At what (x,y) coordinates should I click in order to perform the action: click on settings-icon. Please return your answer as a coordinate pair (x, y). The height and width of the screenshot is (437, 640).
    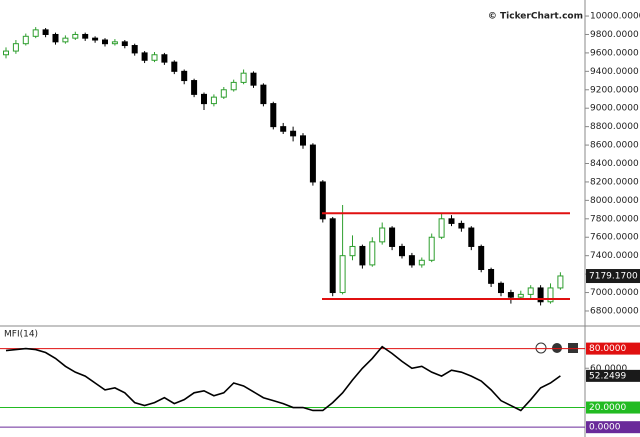
    Looking at the image, I should click on (541, 348).